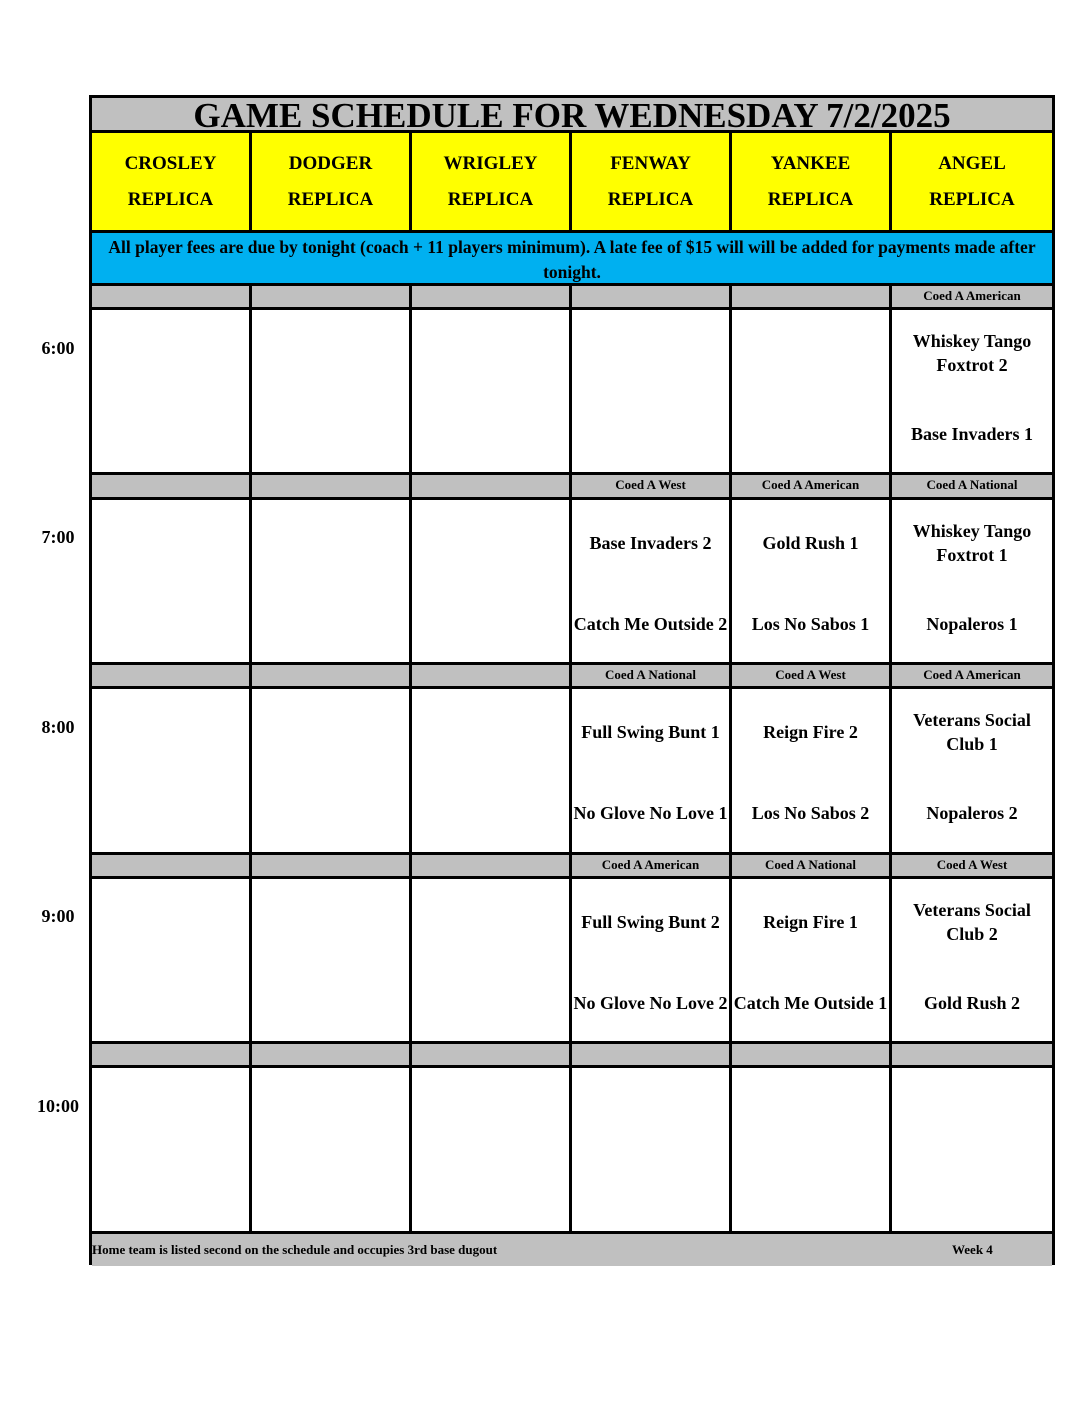  What do you see at coordinates (972, 732) in the screenshot?
I see `visiting-team: Veterans Social Club 1` at bounding box center [972, 732].